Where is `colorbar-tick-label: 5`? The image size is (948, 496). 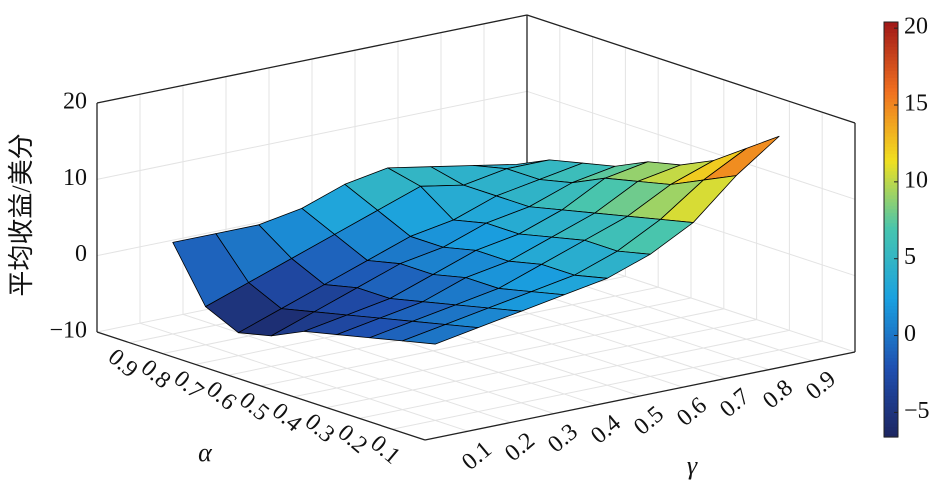 colorbar-tick-label: 5 is located at coordinates (910, 257).